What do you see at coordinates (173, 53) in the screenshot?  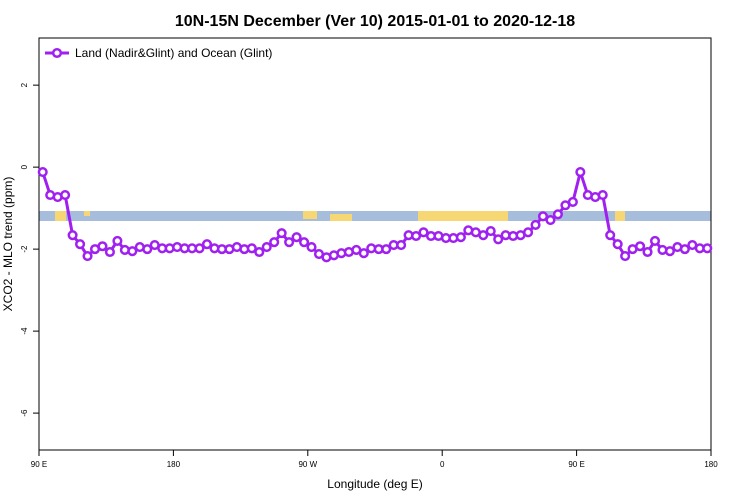 I see `legend-label: Land (Nadir&Glint) and Ocean (Glint)` at bounding box center [173, 53].